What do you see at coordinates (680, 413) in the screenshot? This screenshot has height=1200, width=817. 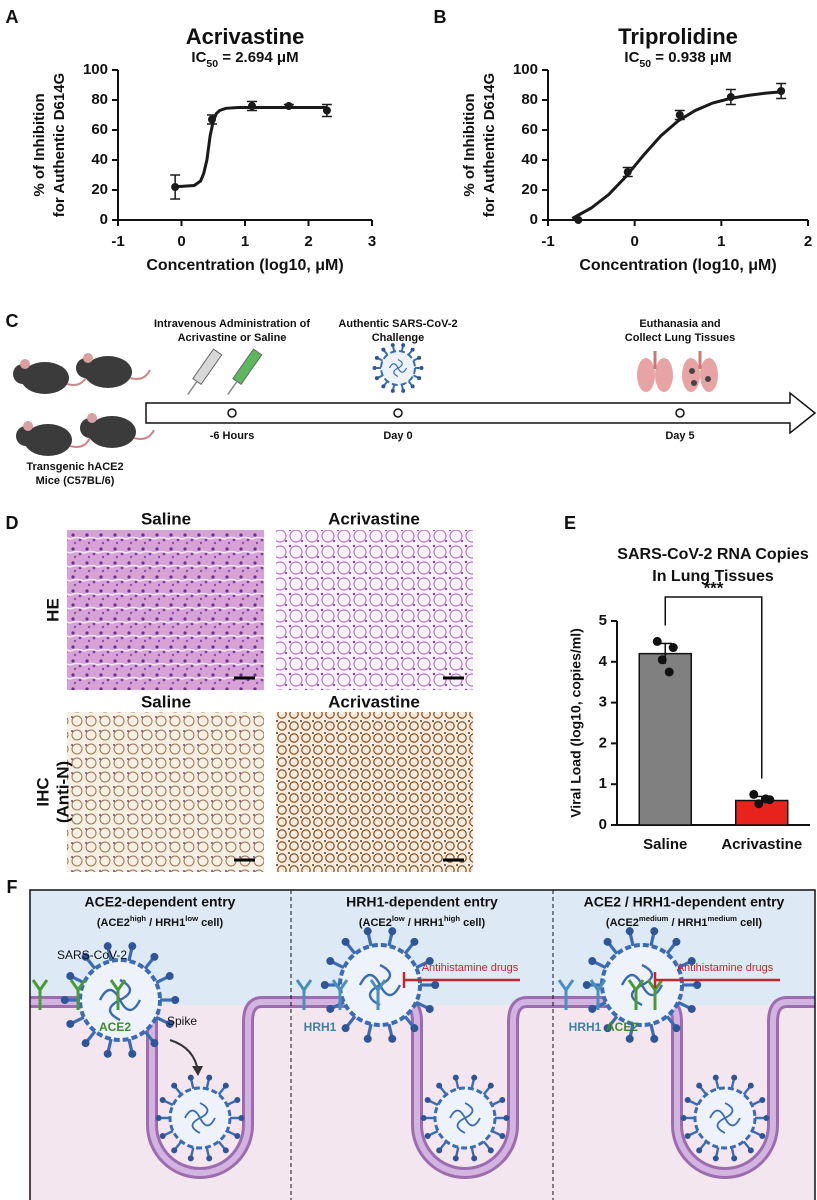 I see `timeline-marker` at bounding box center [680, 413].